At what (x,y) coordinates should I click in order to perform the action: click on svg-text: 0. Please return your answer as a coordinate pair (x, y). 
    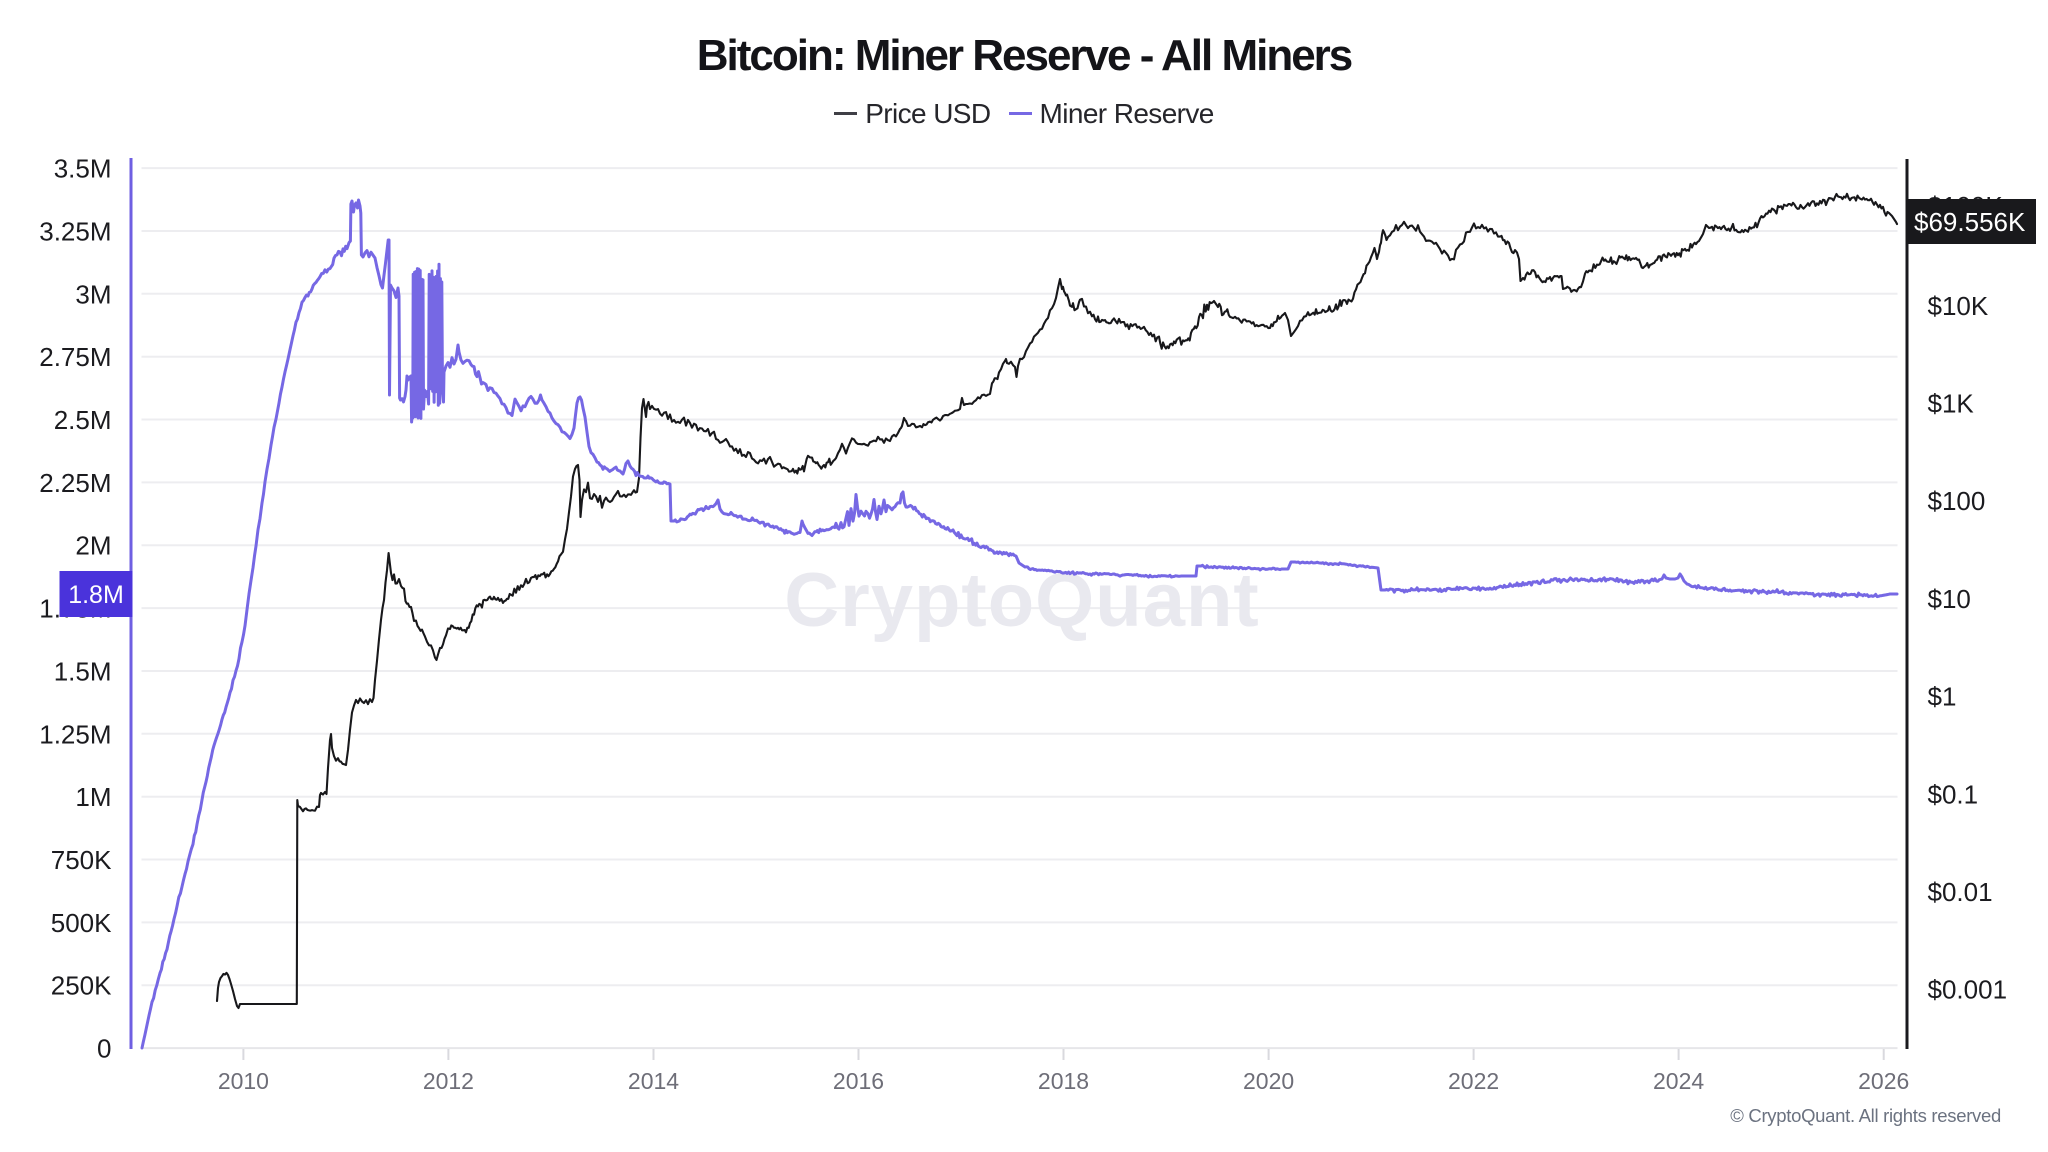
    Looking at the image, I should click on (104, 1049).